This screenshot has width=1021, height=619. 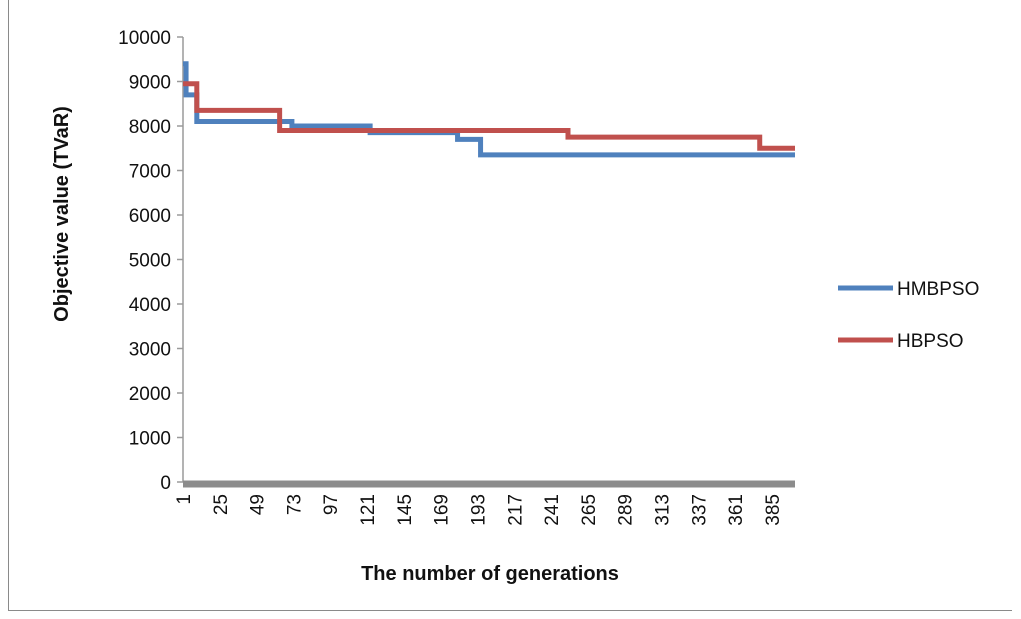 I want to click on x-tick-label: 217, so click(x=515, y=510).